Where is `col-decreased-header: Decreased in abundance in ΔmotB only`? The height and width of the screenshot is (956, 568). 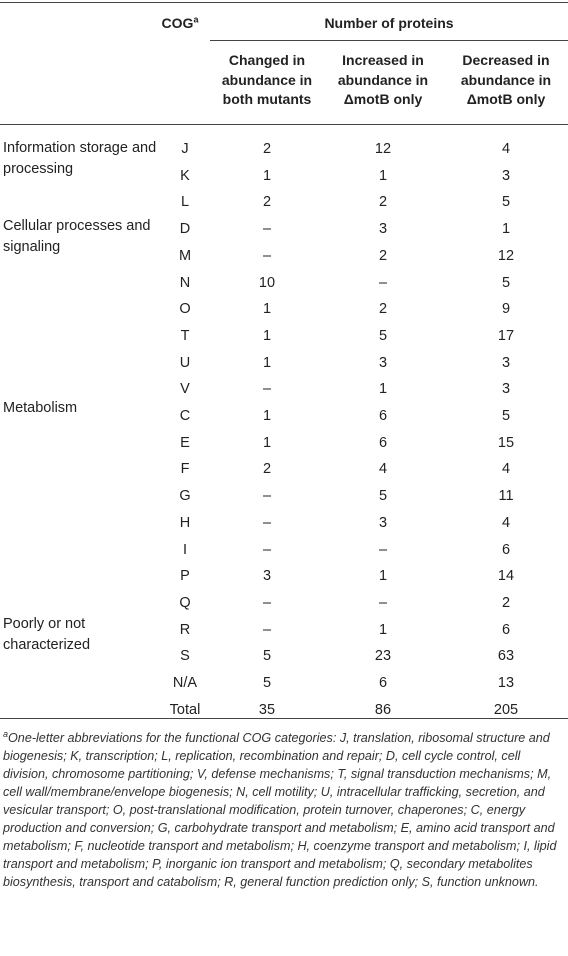
col-decreased-header: Decreased in abundance in ΔmotB only is located at coordinates (506, 79).